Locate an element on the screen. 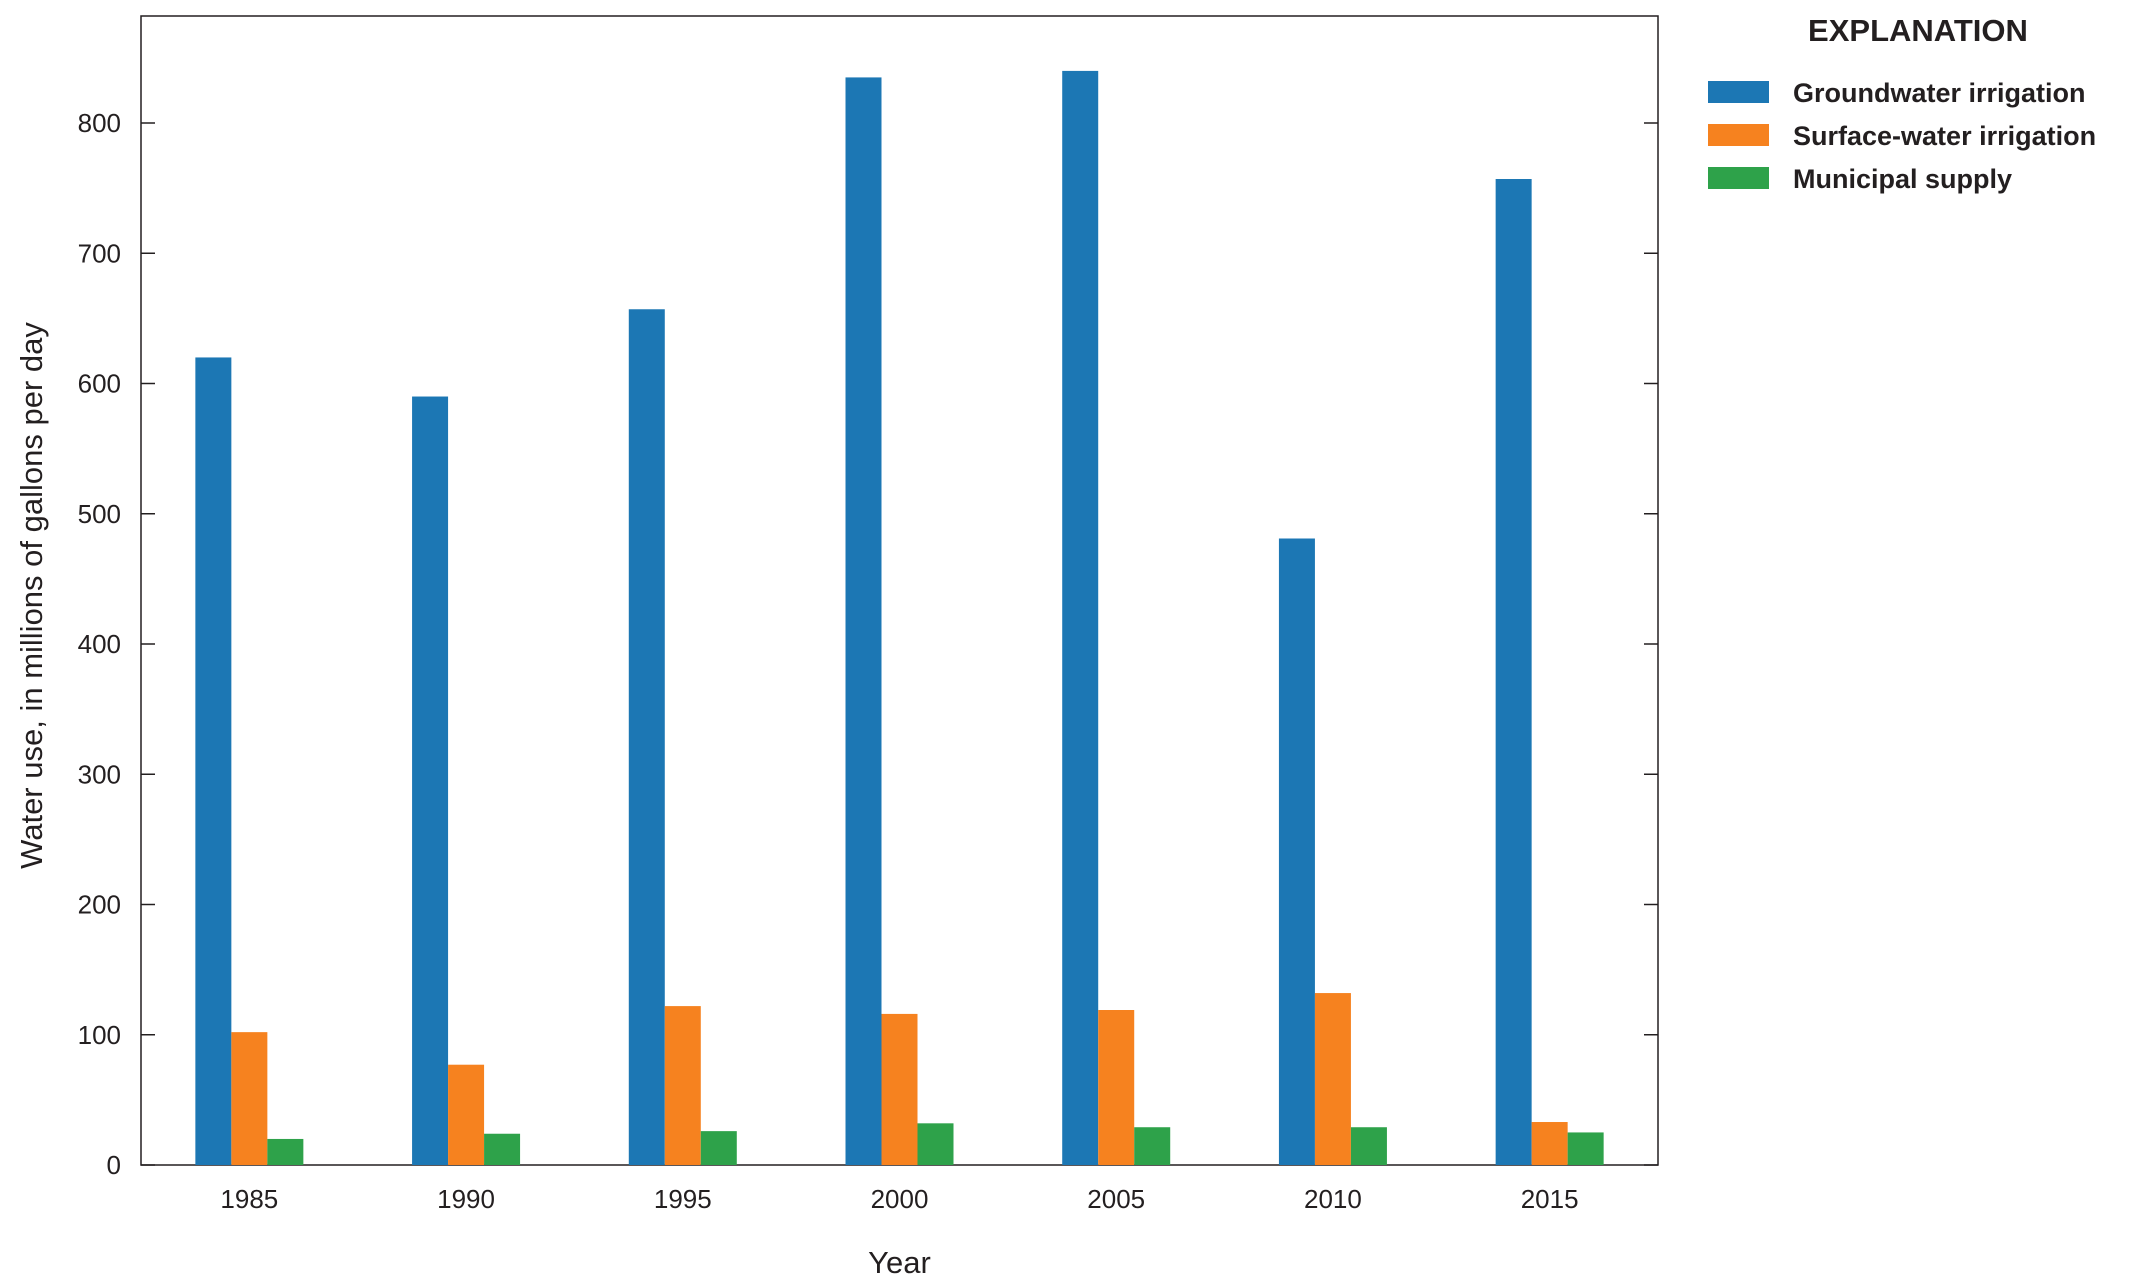  x-tick-label: 2015 is located at coordinates (1550, 1199).